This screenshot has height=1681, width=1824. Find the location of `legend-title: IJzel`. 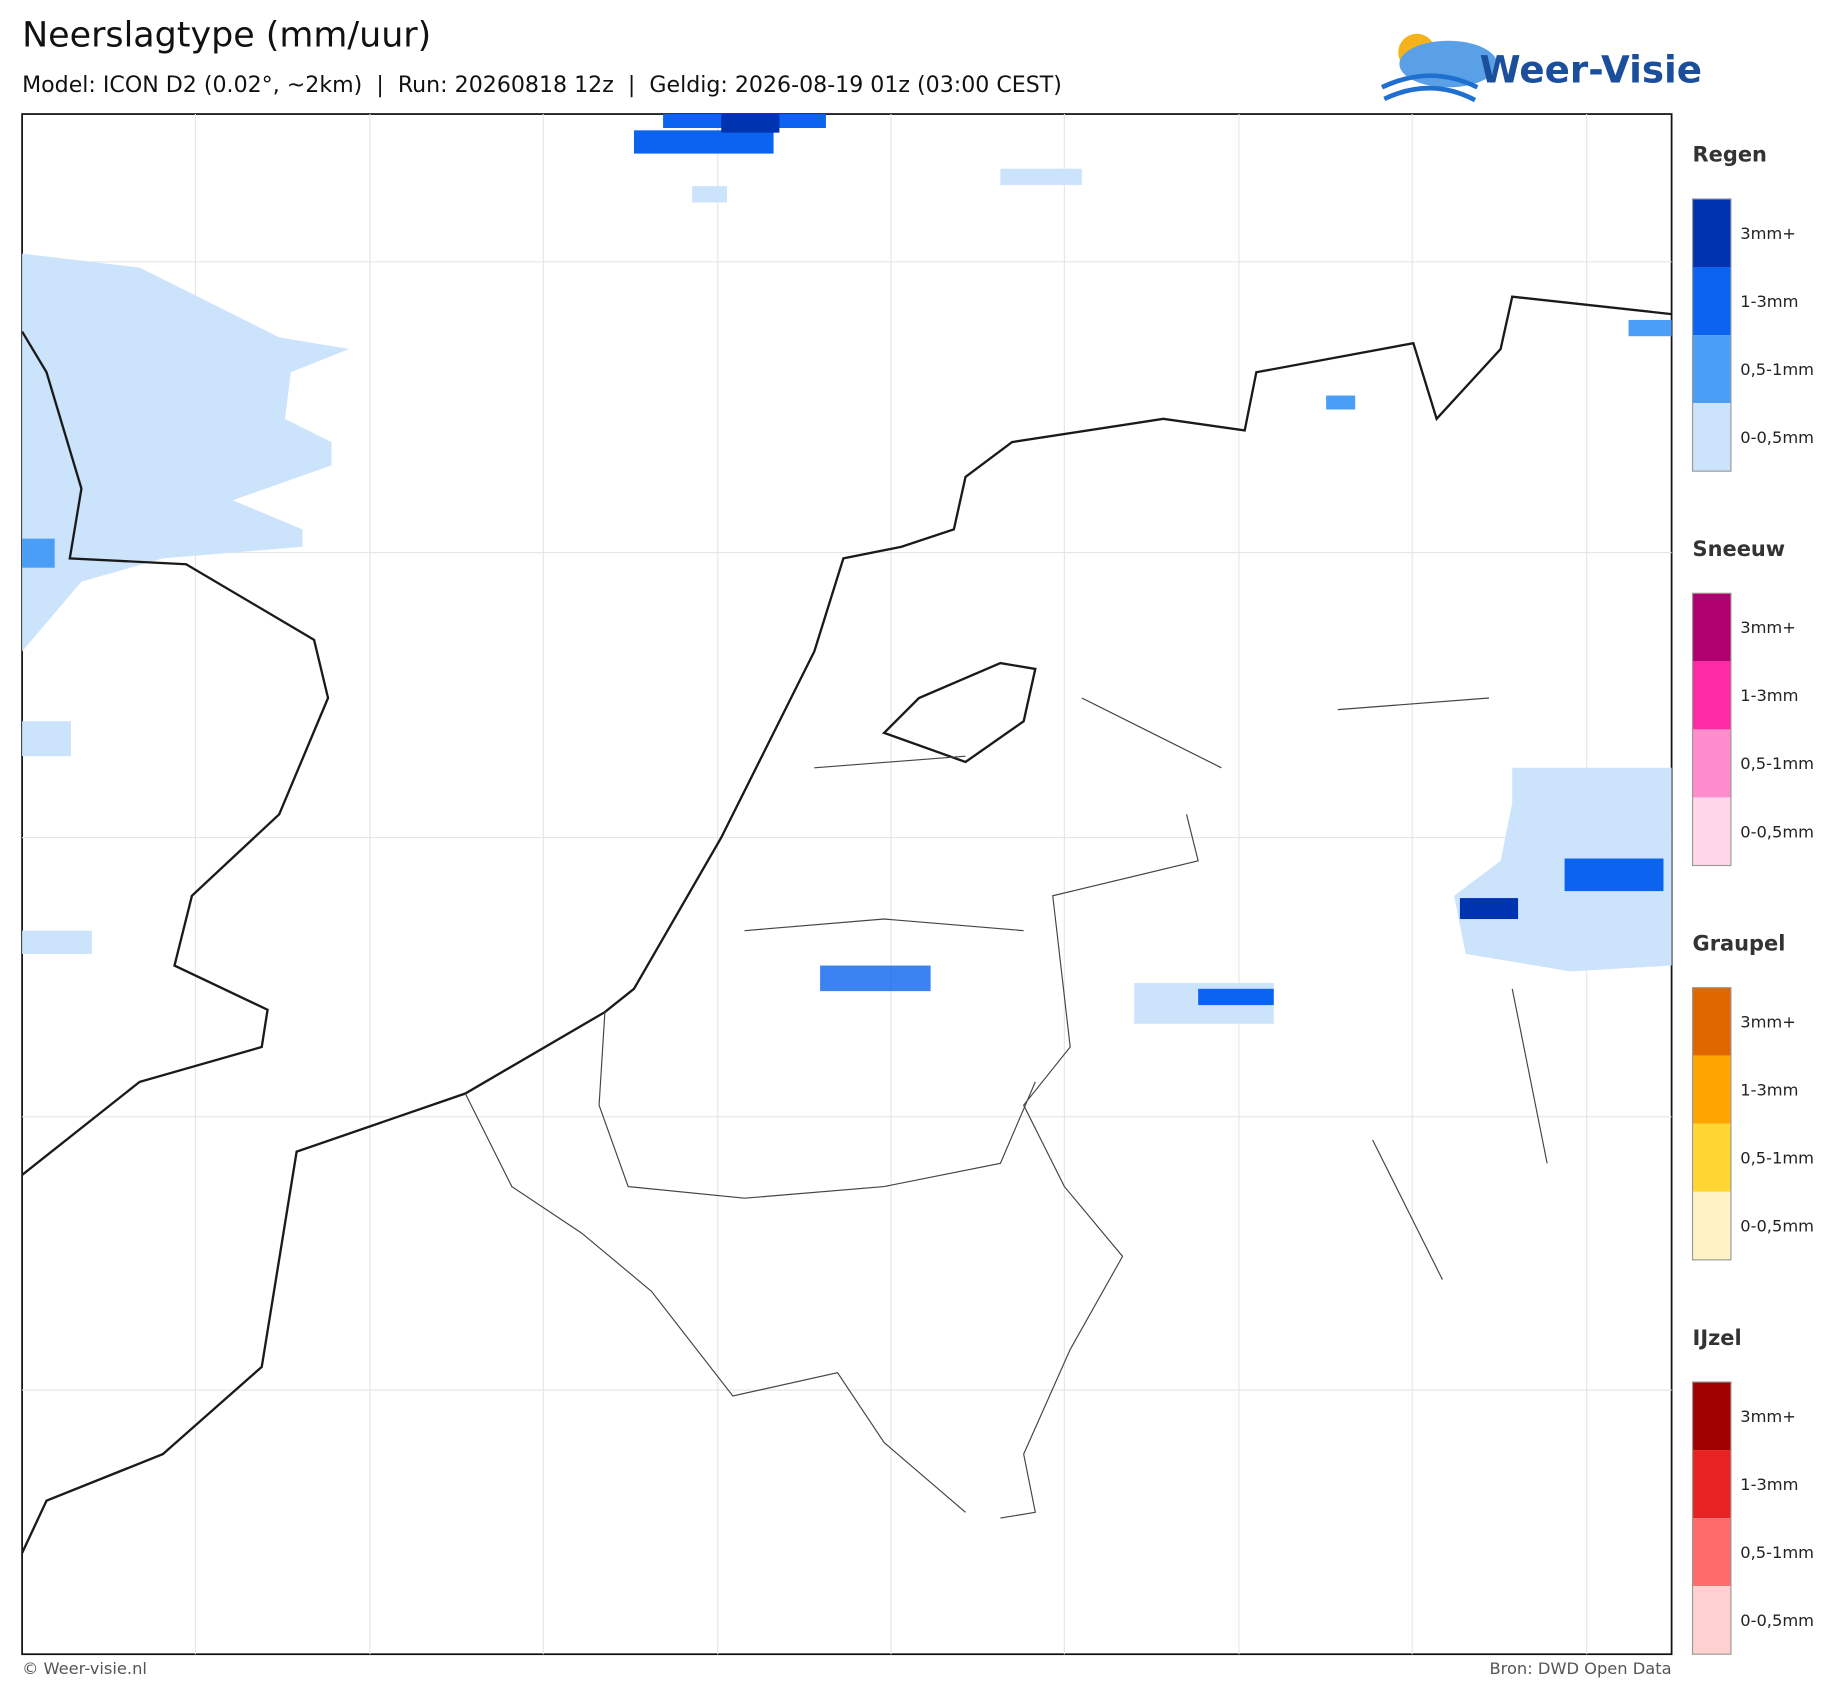

legend-title: IJzel is located at coordinates (1717, 1338).